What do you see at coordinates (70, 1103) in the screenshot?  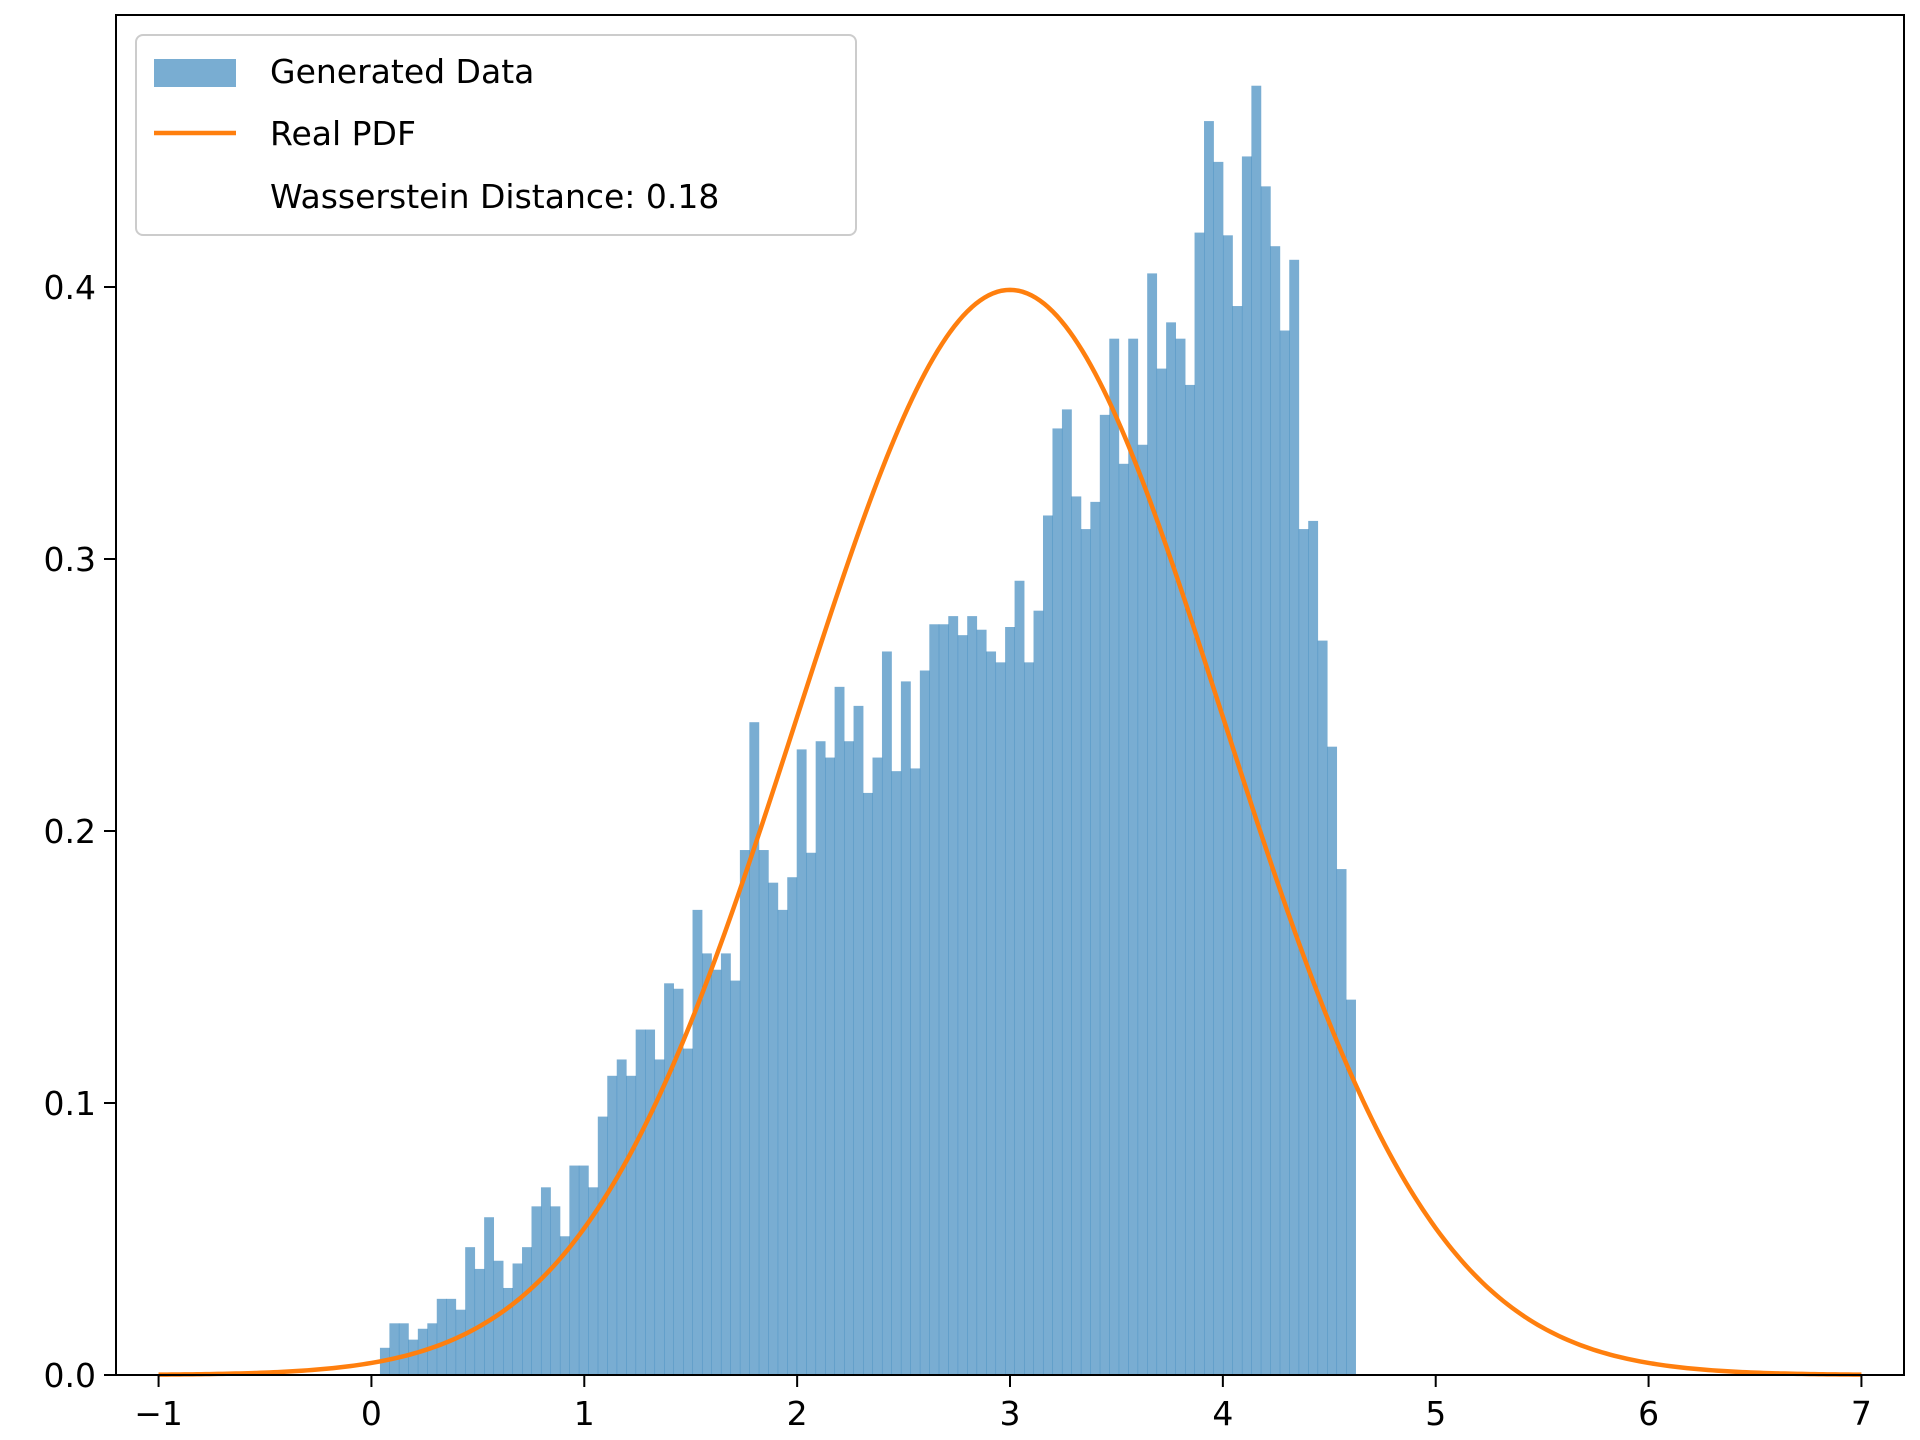 I see `y-tick-label: 0.1` at bounding box center [70, 1103].